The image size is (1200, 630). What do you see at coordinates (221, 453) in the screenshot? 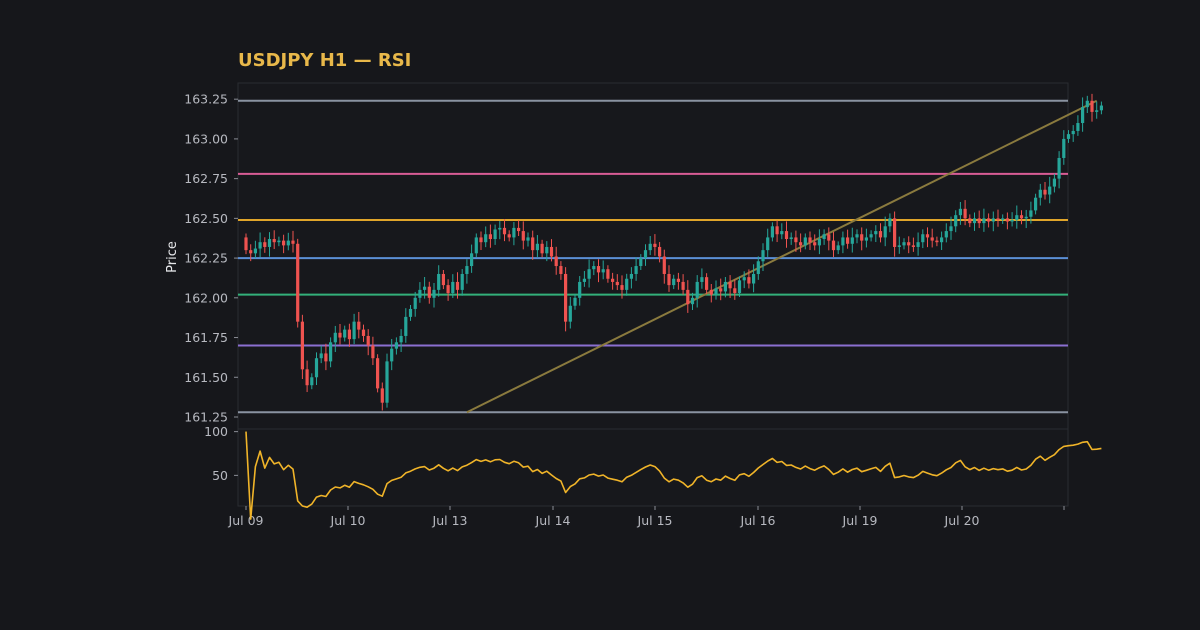
I see `rsi-axis: 50 100` at bounding box center [221, 453].